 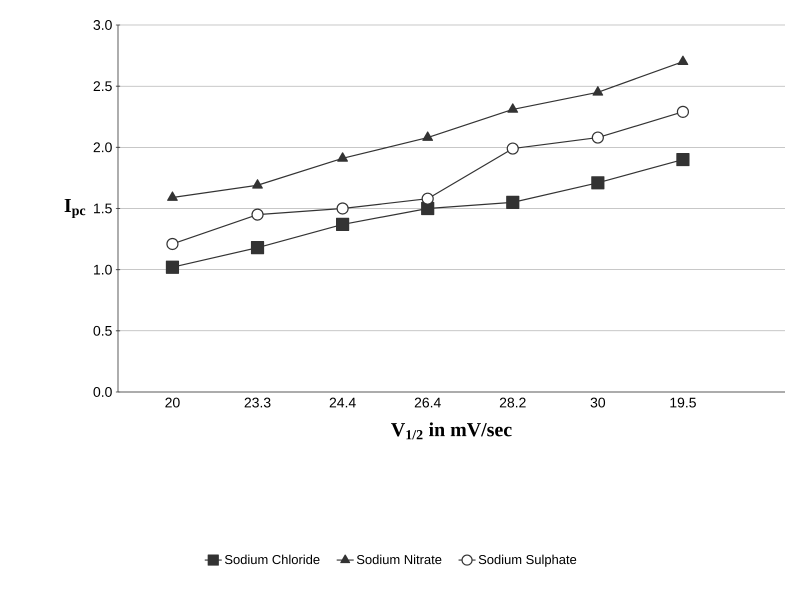 What do you see at coordinates (103, 147) in the screenshot?
I see `y-tick-label: 2.0` at bounding box center [103, 147].